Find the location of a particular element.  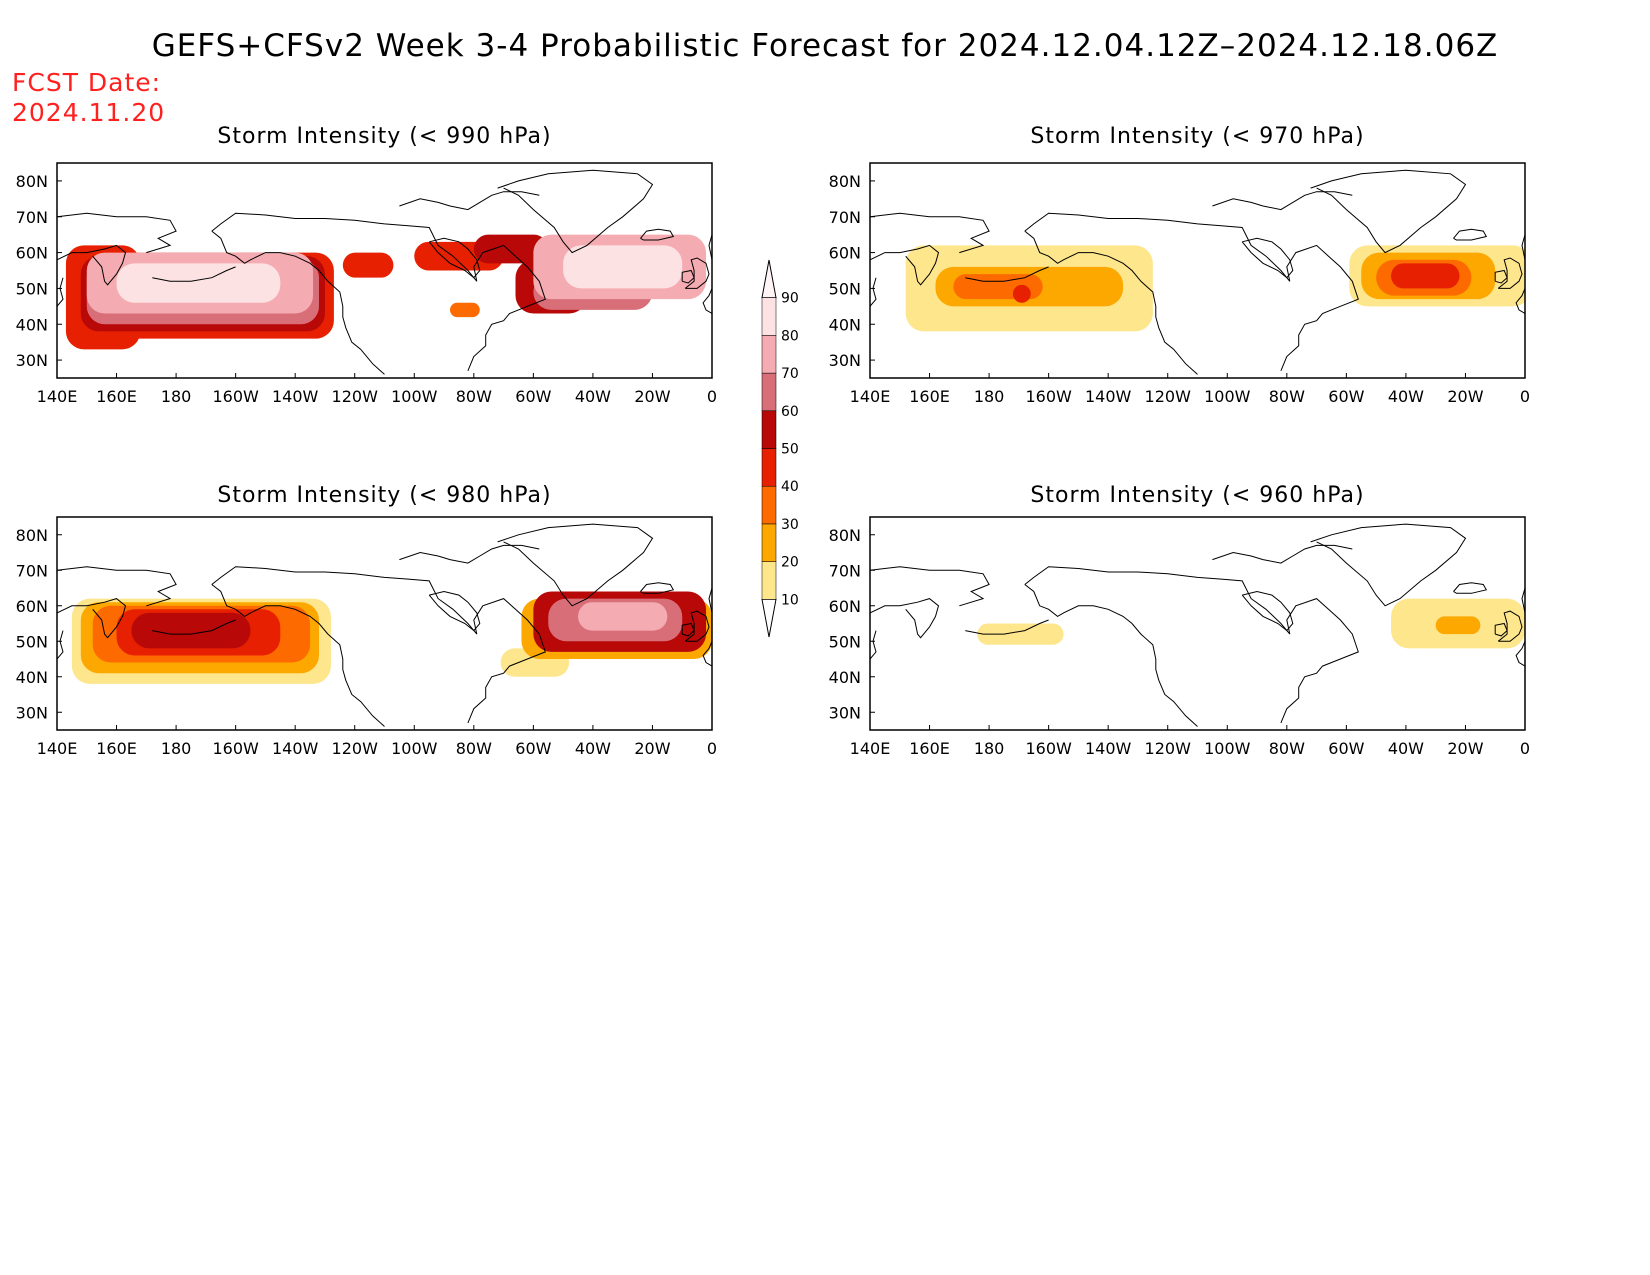

lon-tick-label: 140E is located at coordinates (57, 396).